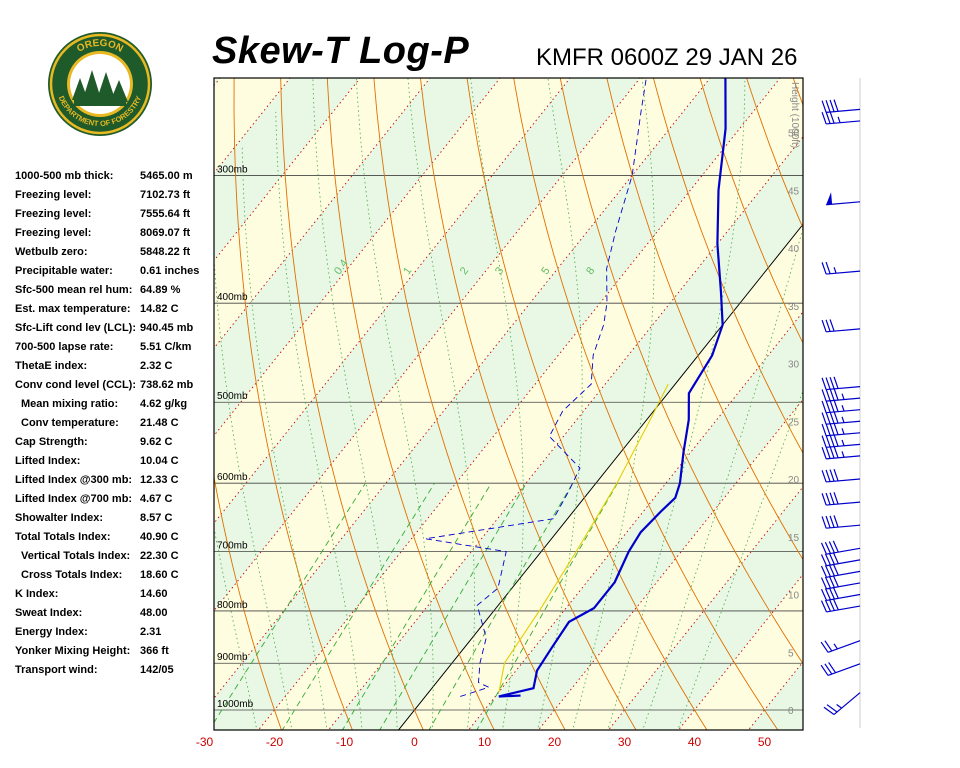 Image resolution: width=960 pixels, height=768 pixels. I want to click on index-label: Sfc-500 mean rel hum:, so click(74, 290).